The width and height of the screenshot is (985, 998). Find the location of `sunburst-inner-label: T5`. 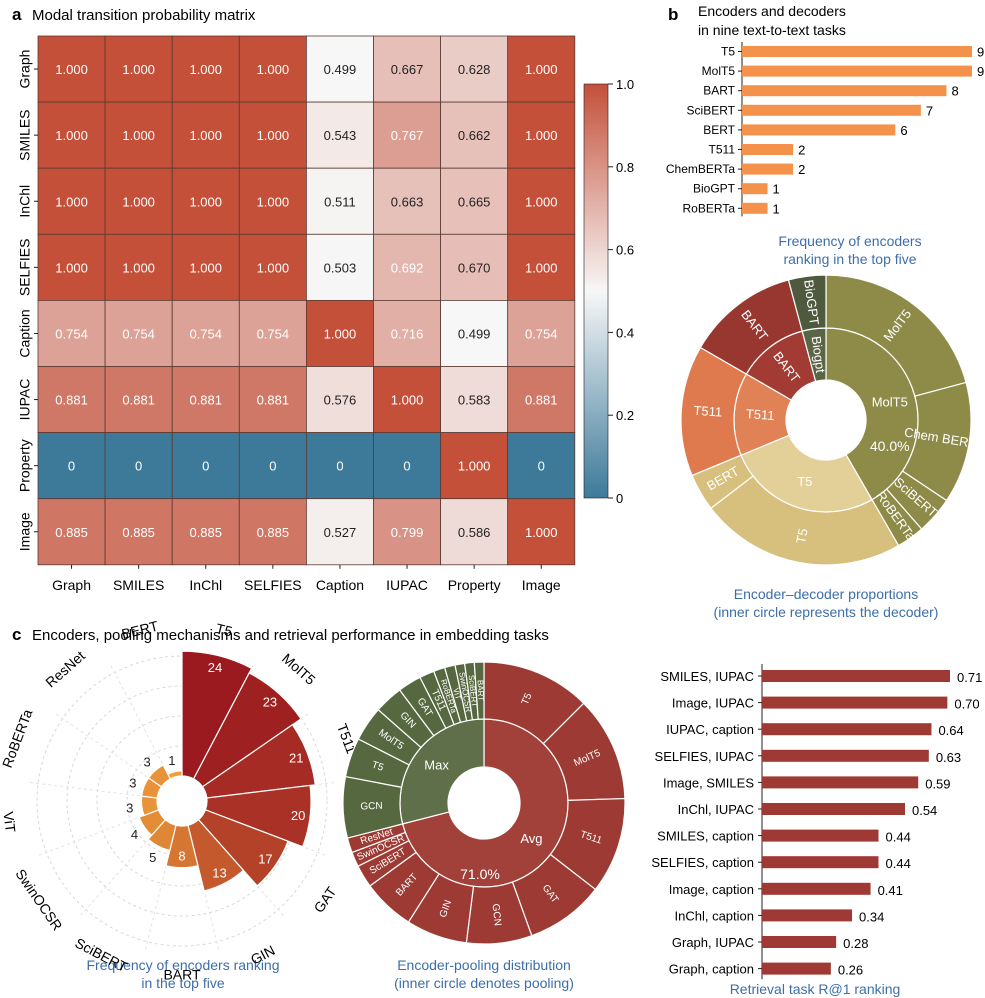

sunburst-inner-label: T5 is located at coordinates (804, 481).